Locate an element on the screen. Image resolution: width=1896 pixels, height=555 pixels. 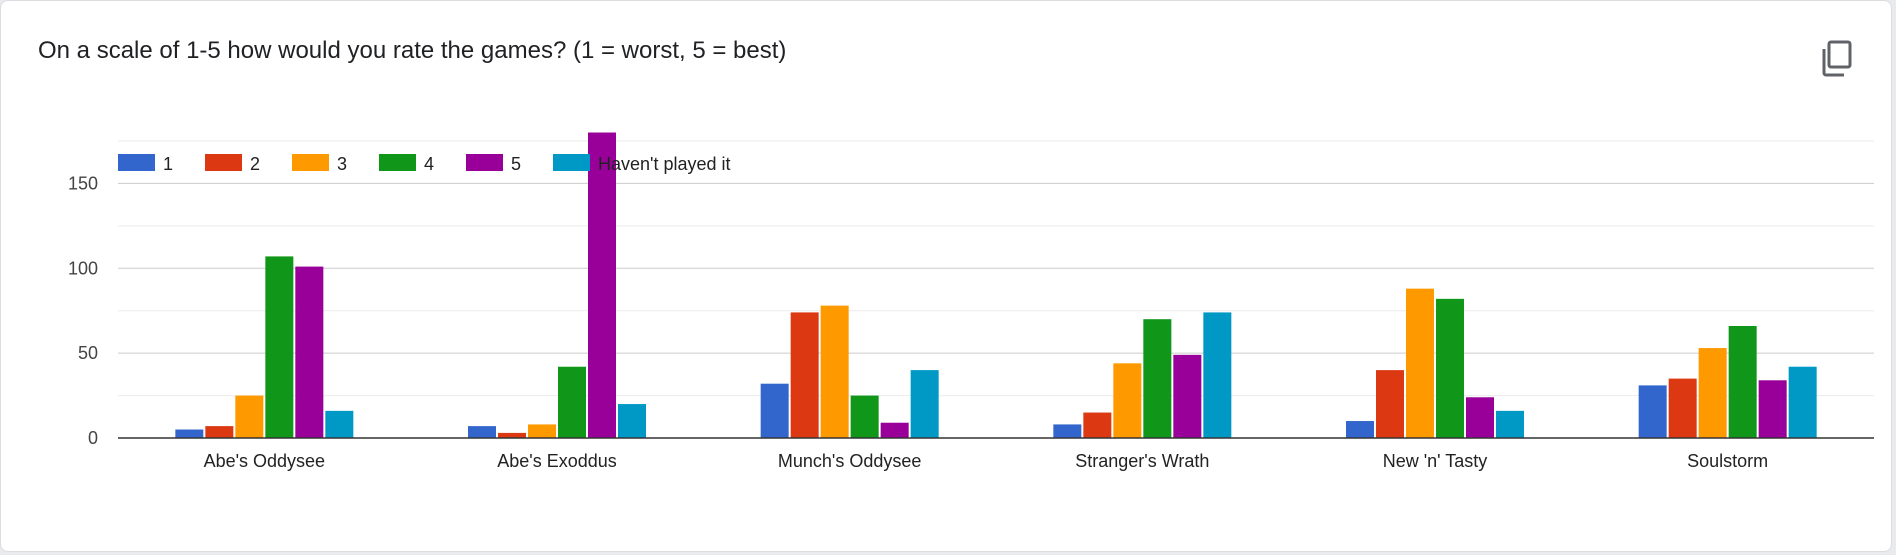
x-tick-label: Abe's Exoddus is located at coordinates (557, 461).